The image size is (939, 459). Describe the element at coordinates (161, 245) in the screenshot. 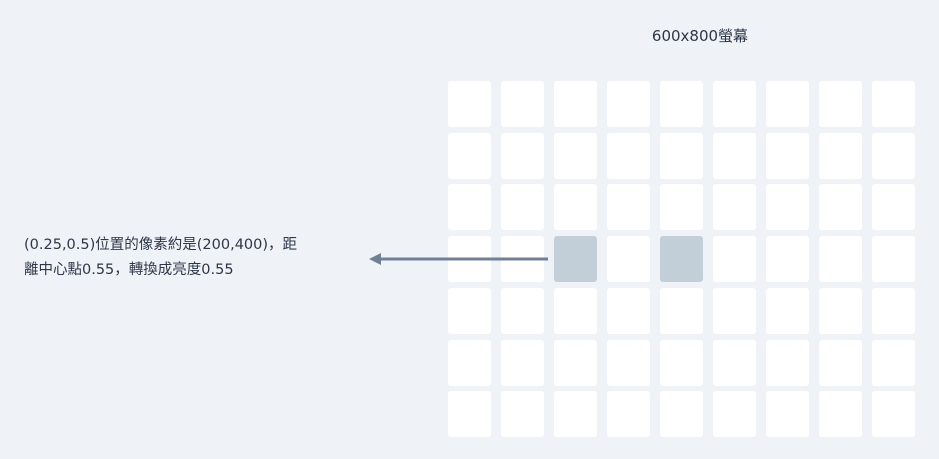

I see `annotation-line-1: (0.25,0.5)位置的像素約是(200,400)，距` at that location.